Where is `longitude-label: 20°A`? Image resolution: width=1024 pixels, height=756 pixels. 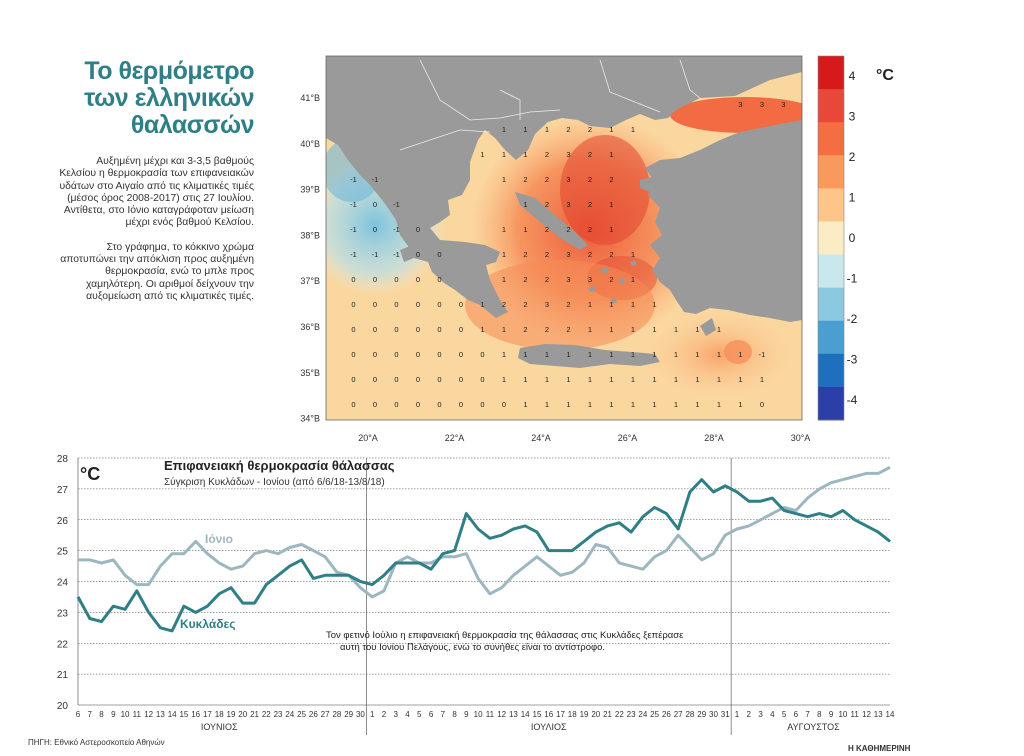
longitude-label: 20°A is located at coordinates (368, 438).